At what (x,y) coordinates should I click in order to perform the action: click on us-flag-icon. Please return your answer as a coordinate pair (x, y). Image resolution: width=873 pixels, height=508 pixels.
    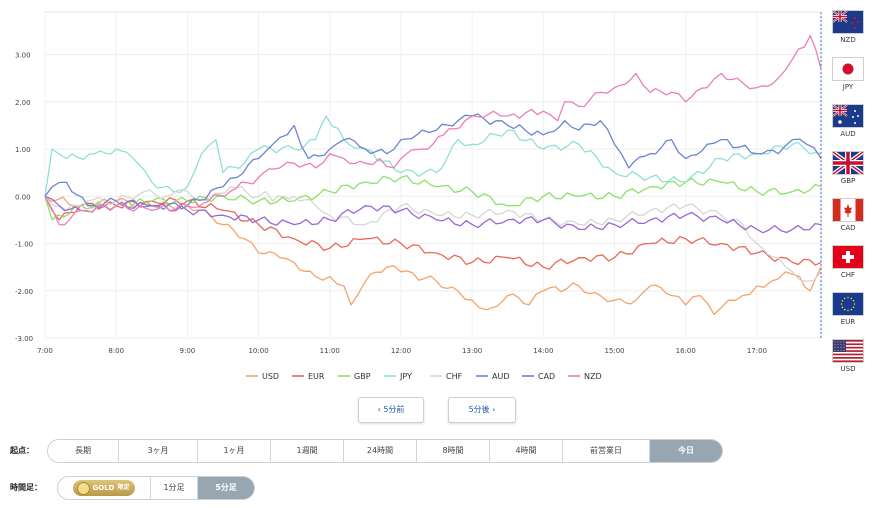
    Looking at the image, I should click on (848, 351).